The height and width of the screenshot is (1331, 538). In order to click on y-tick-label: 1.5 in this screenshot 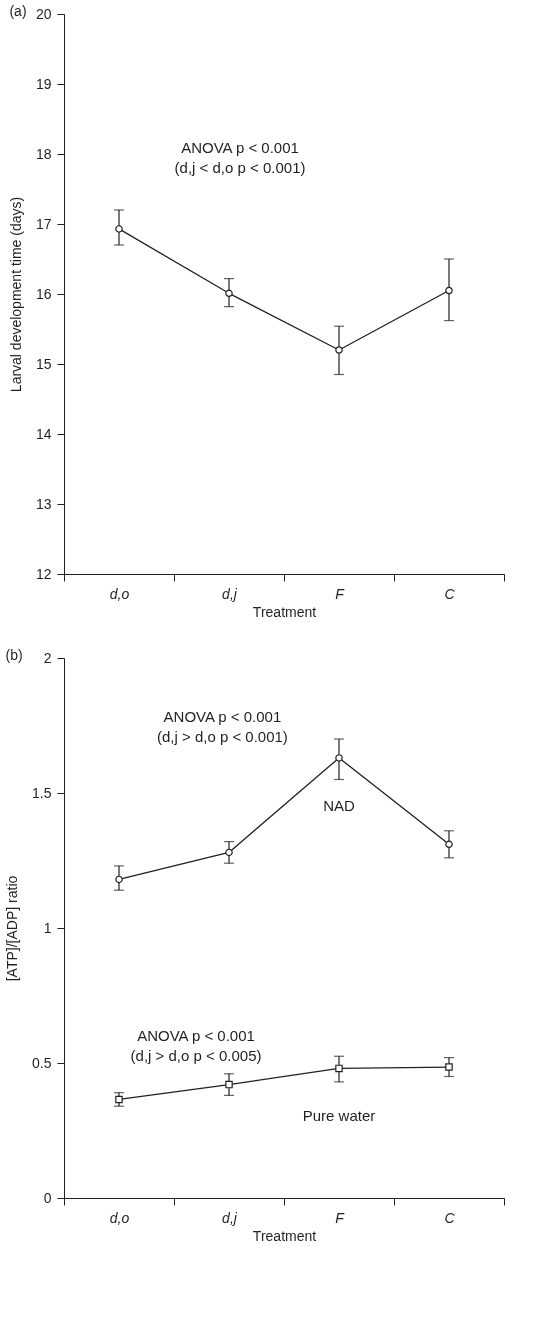, I will do `click(42, 792)`.